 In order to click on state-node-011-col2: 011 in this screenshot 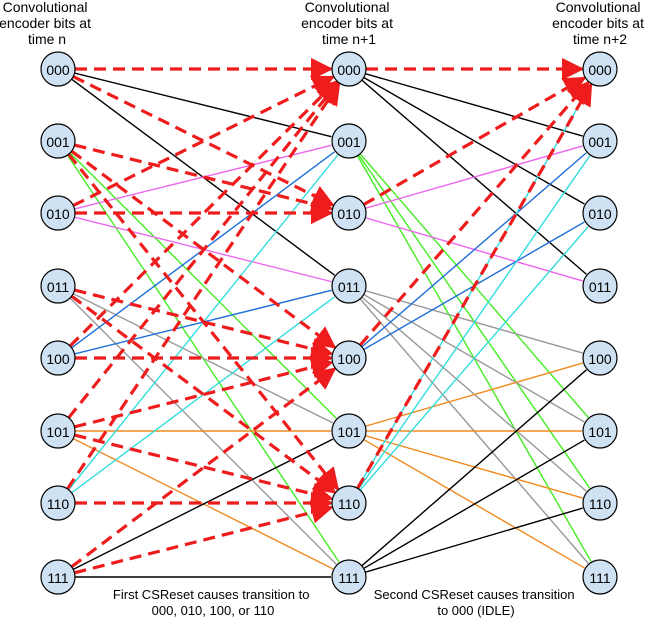, I will do `click(600, 286)`.